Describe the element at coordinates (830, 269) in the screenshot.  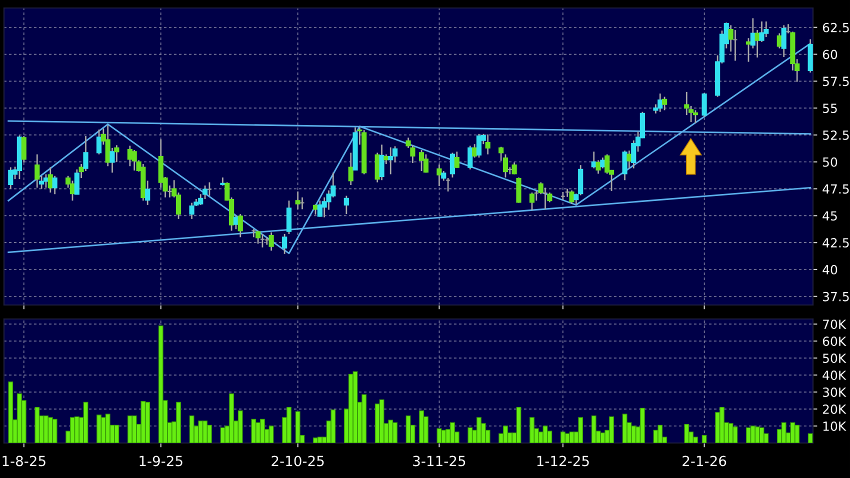
I see `y-tick-label: 40` at that location.